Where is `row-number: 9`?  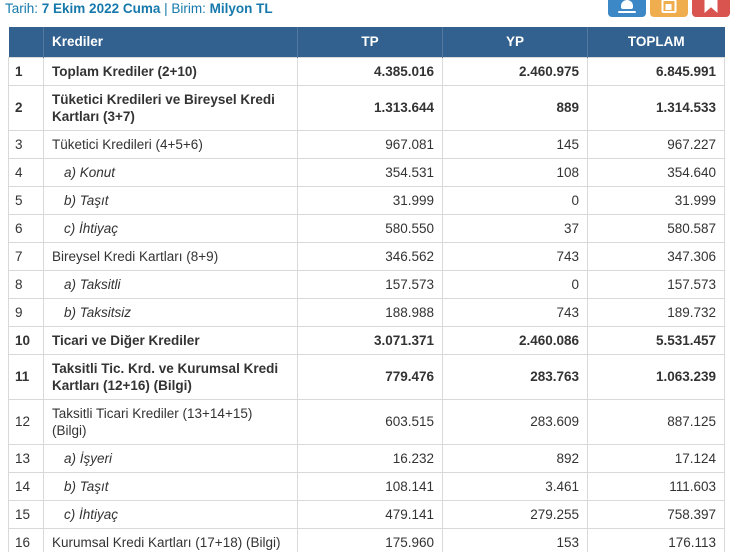 row-number: 9 is located at coordinates (26, 312).